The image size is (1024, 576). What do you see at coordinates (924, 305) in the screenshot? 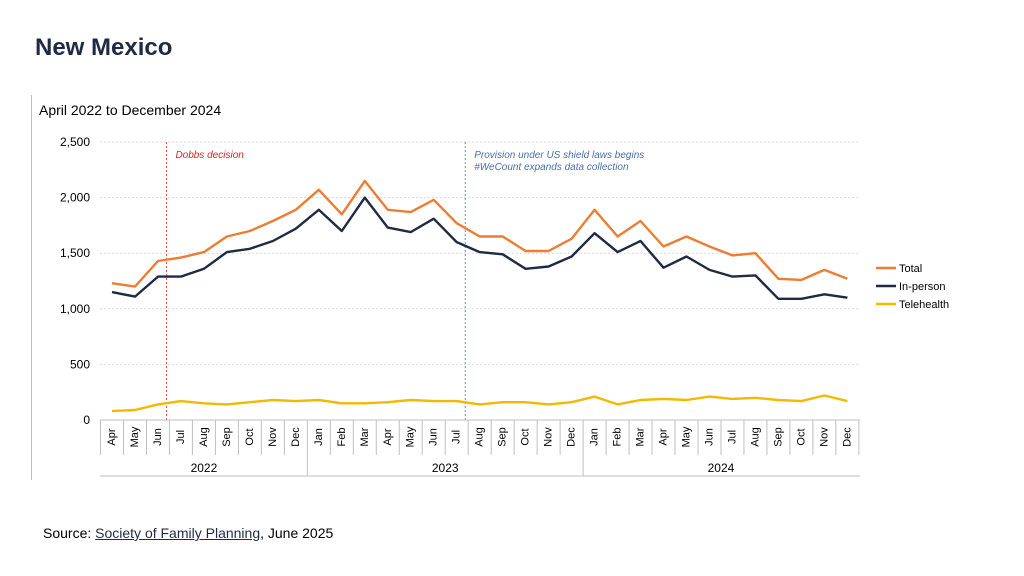
I see `legend-label: Telehealth` at bounding box center [924, 305].